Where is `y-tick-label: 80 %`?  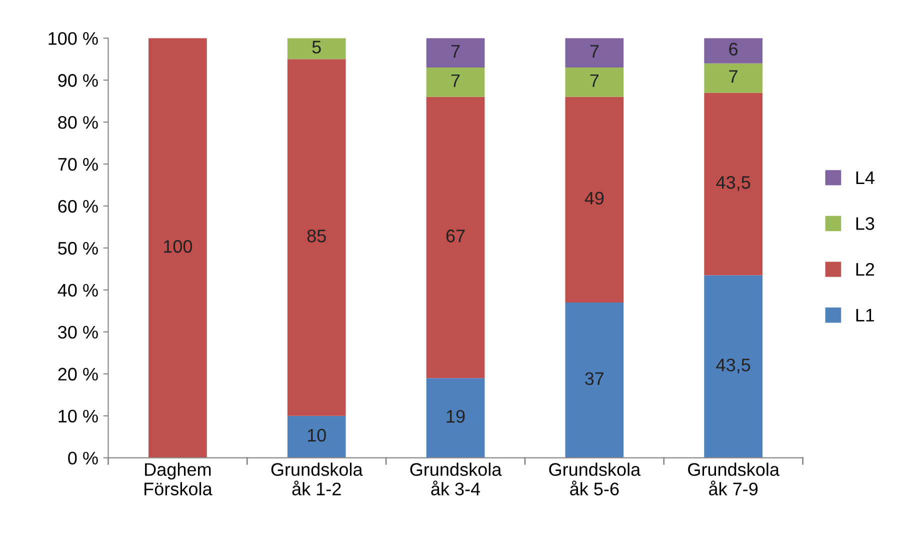
y-tick-label: 80 % is located at coordinates (78, 122).